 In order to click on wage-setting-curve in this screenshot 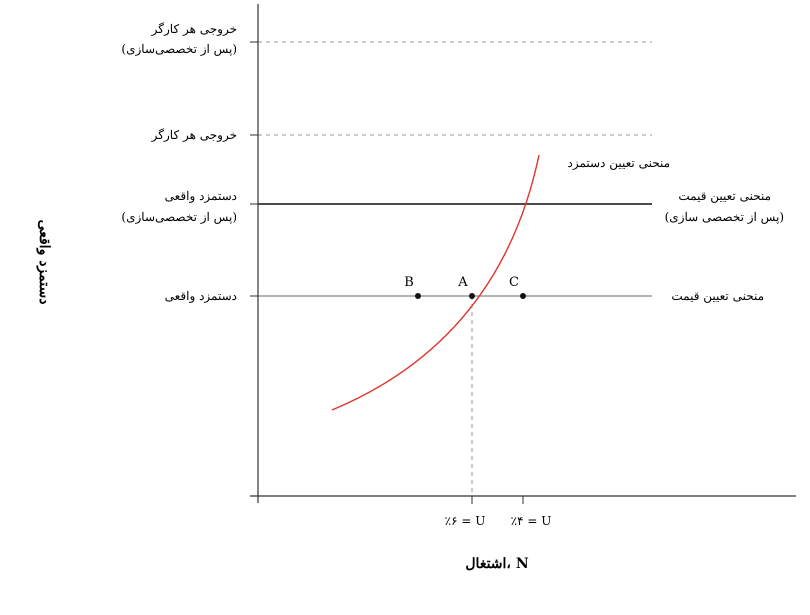, I will do `click(435, 282)`.